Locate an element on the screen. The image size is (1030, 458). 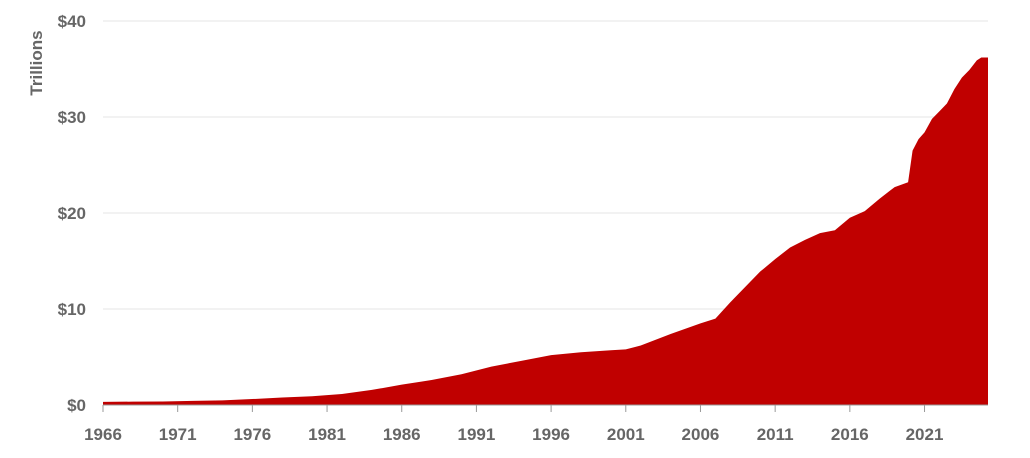
y-tick-label: $0 is located at coordinates (76, 405).